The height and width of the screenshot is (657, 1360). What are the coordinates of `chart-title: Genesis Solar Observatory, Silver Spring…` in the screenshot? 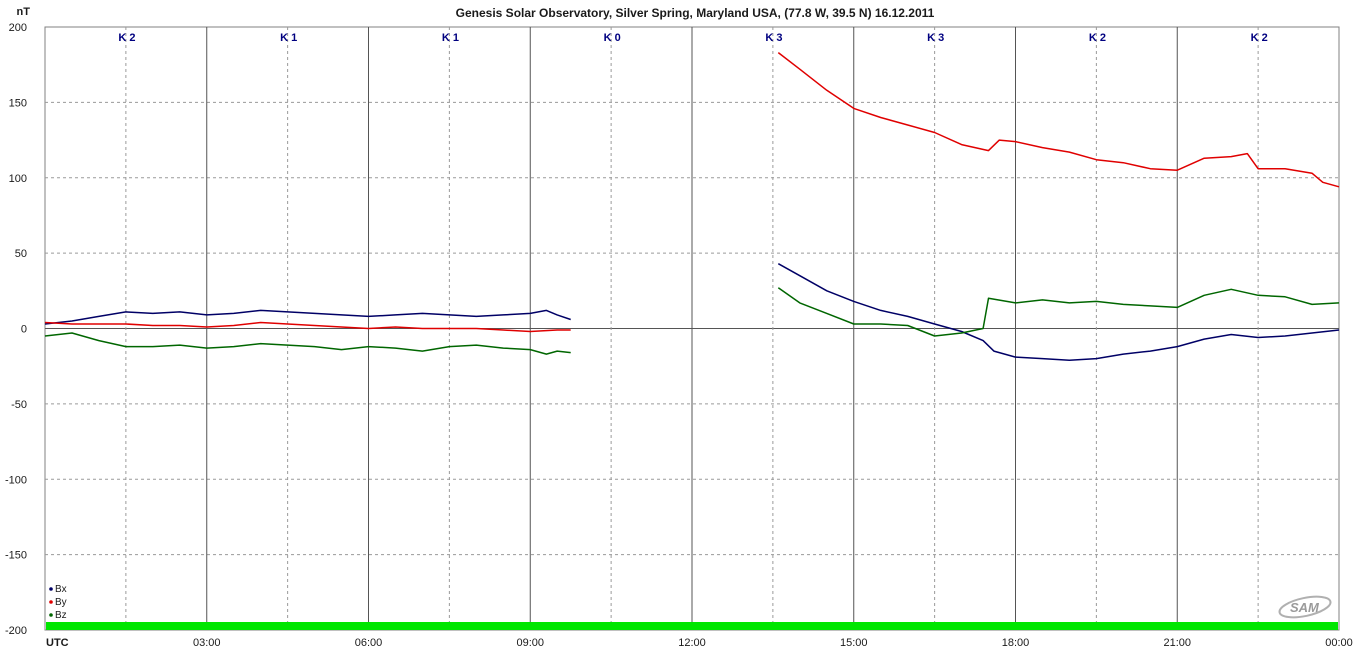 It's located at (695, 13).